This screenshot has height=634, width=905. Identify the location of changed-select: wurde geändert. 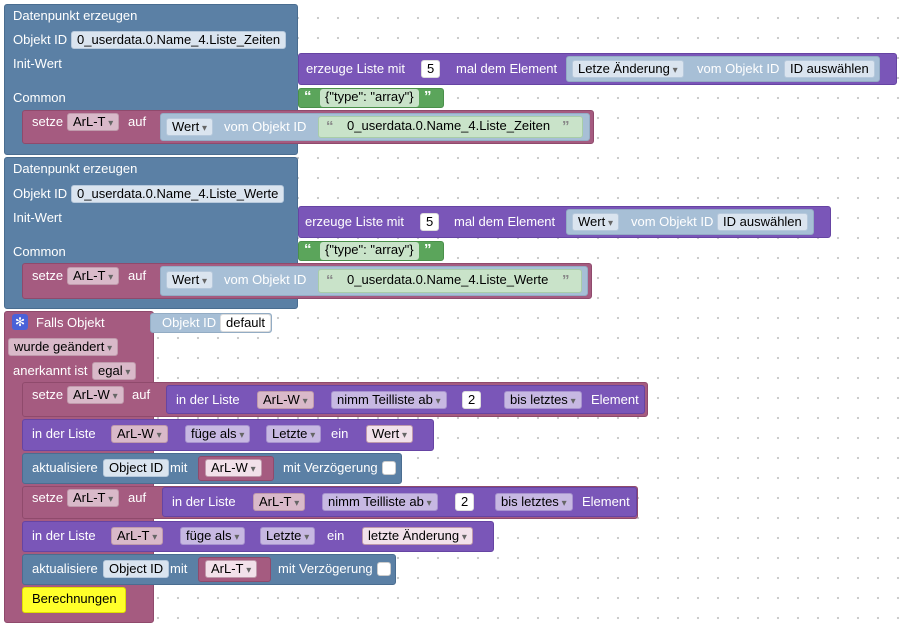
(63, 347).